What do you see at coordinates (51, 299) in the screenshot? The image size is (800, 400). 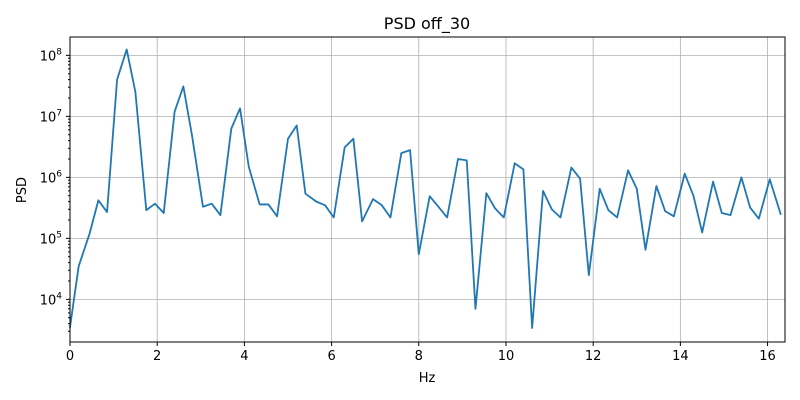 I see `y-tick-label: 10⁴` at bounding box center [51, 299].